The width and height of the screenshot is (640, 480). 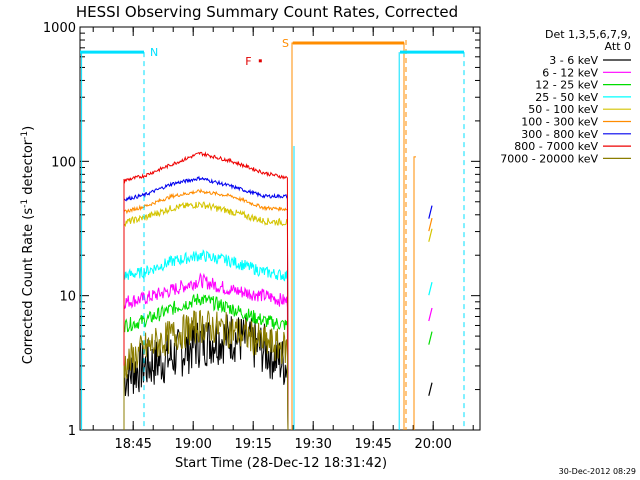 I want to click on x-tick-label: 18:45, so click(x=132, y=444).